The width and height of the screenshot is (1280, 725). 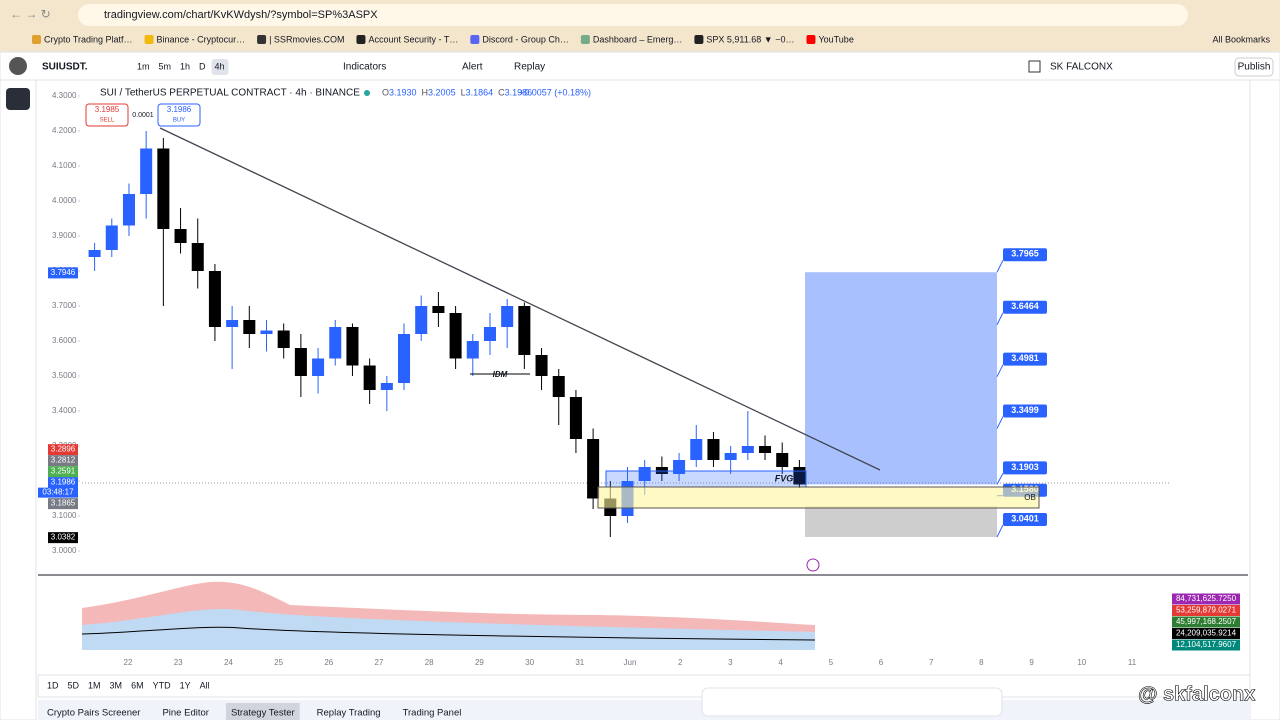 I want to click on timeframe: 6M, so click(x=137, y=685).